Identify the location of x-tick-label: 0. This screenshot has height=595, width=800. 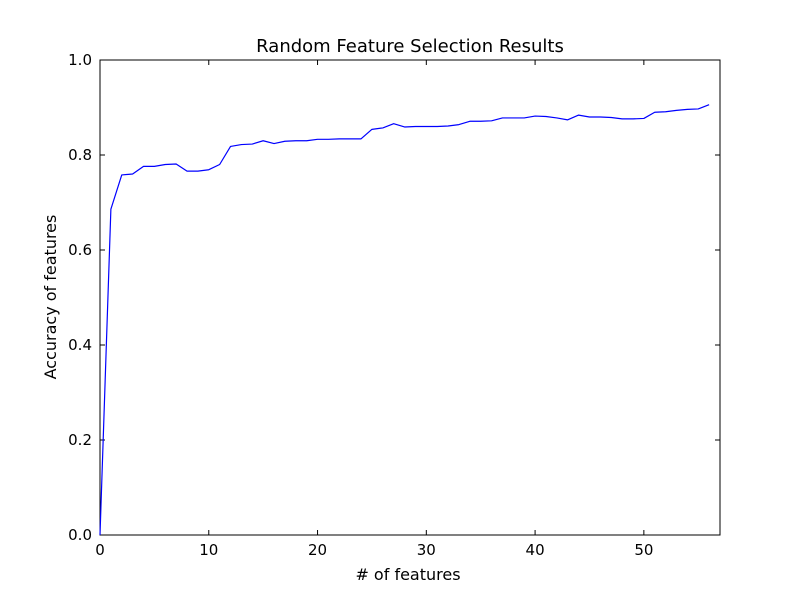
(100, 550).